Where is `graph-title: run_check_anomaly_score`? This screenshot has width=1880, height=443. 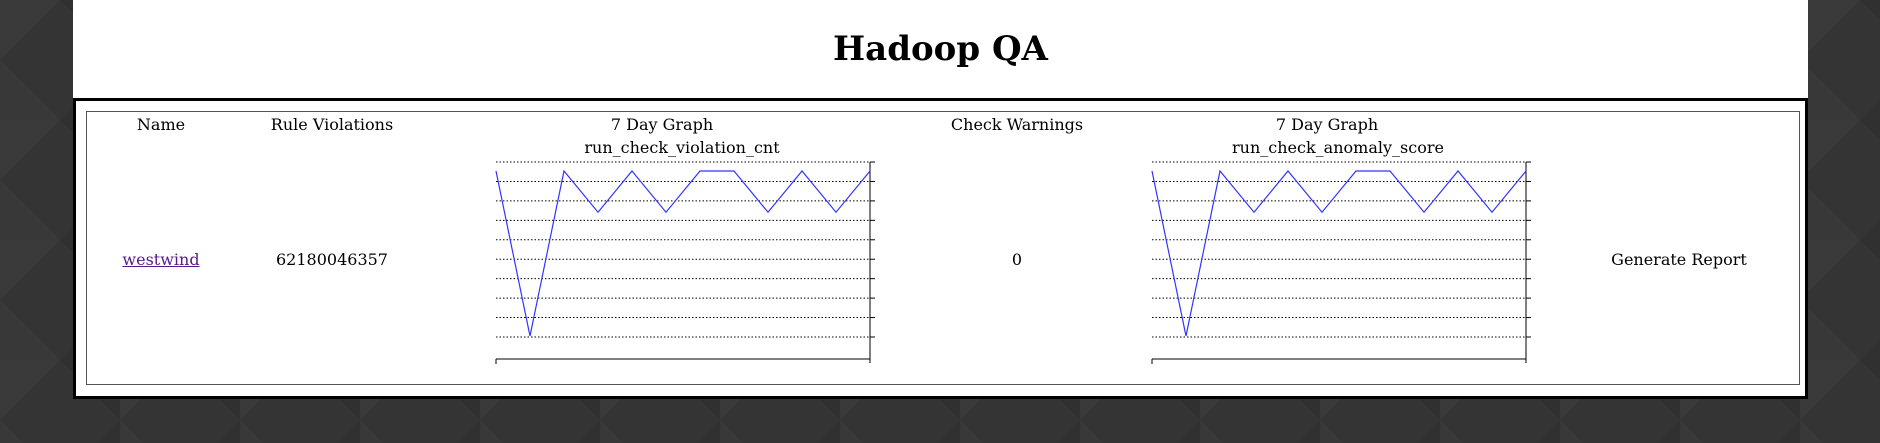
graph-title: run_check_anomaly_score is located at coordinates (1338, 147).